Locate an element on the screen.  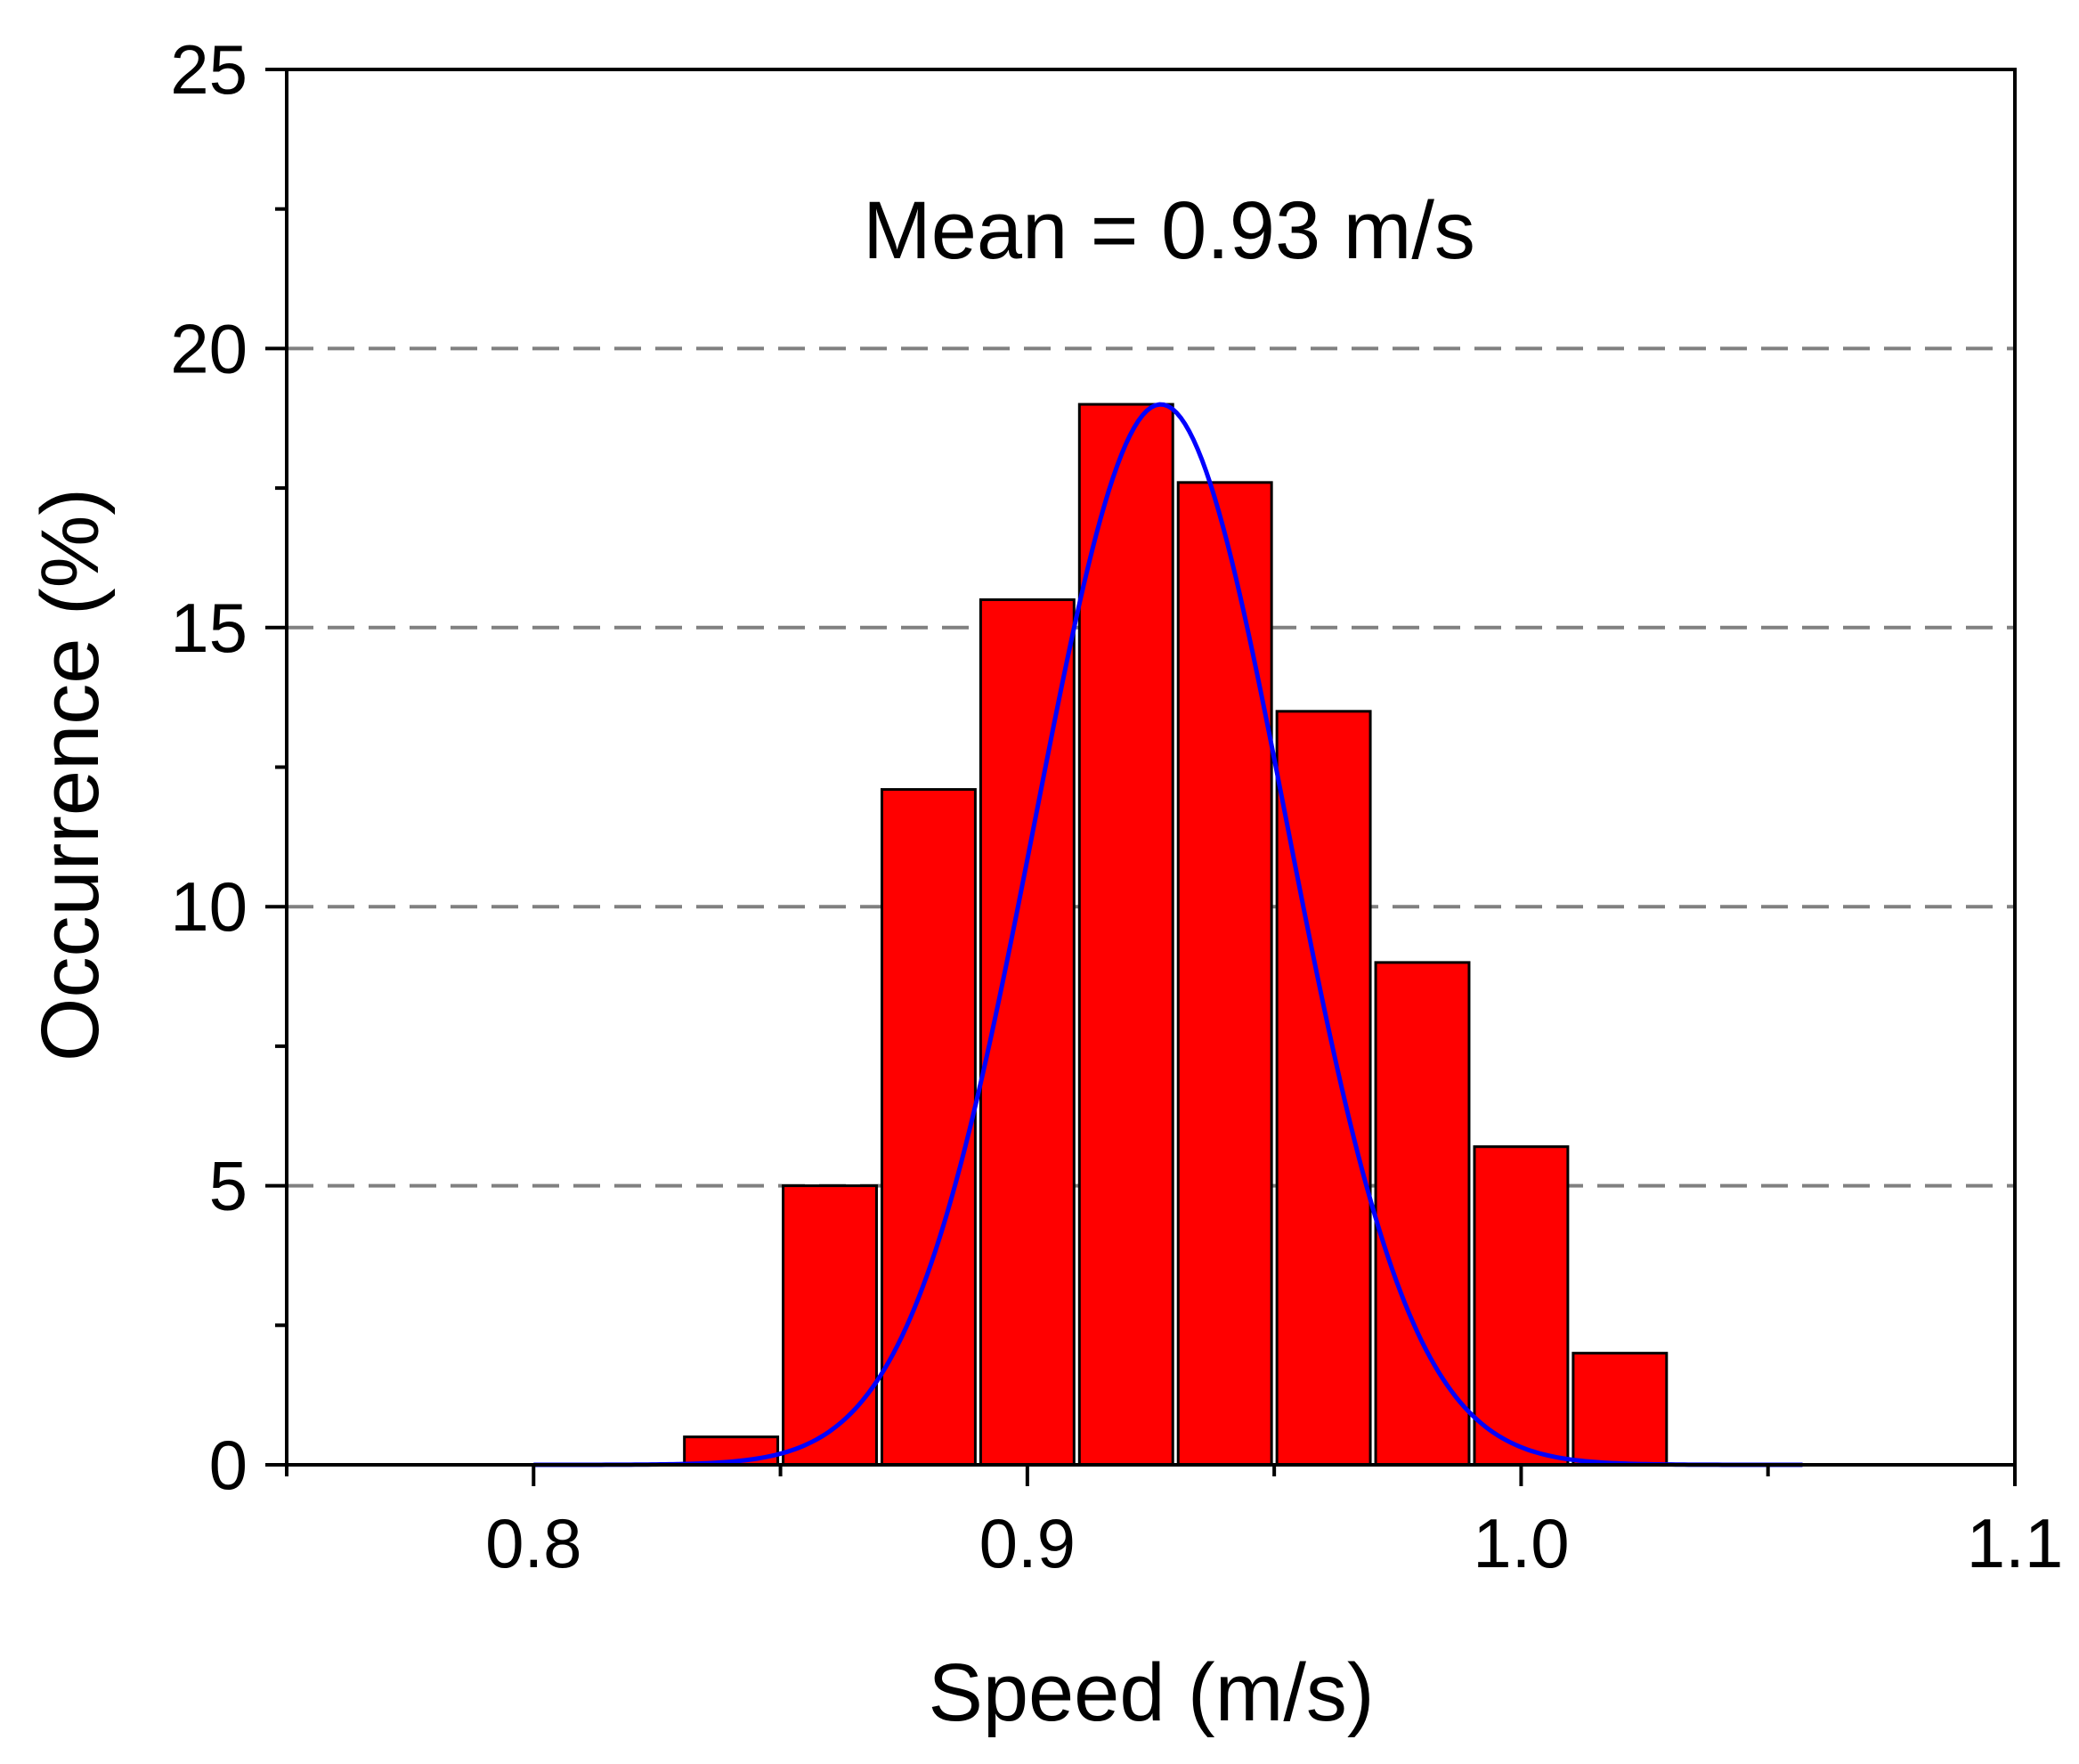
y-tick-label-5: 5 is located at coordinates (228, 1186).